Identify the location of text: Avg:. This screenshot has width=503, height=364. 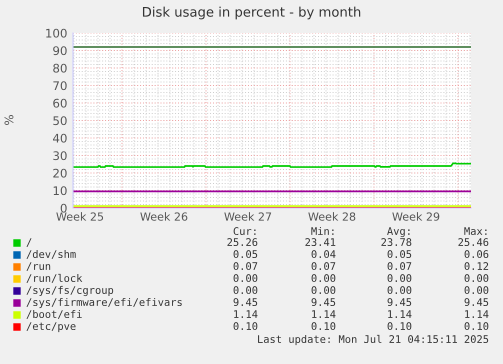
(398, 232).